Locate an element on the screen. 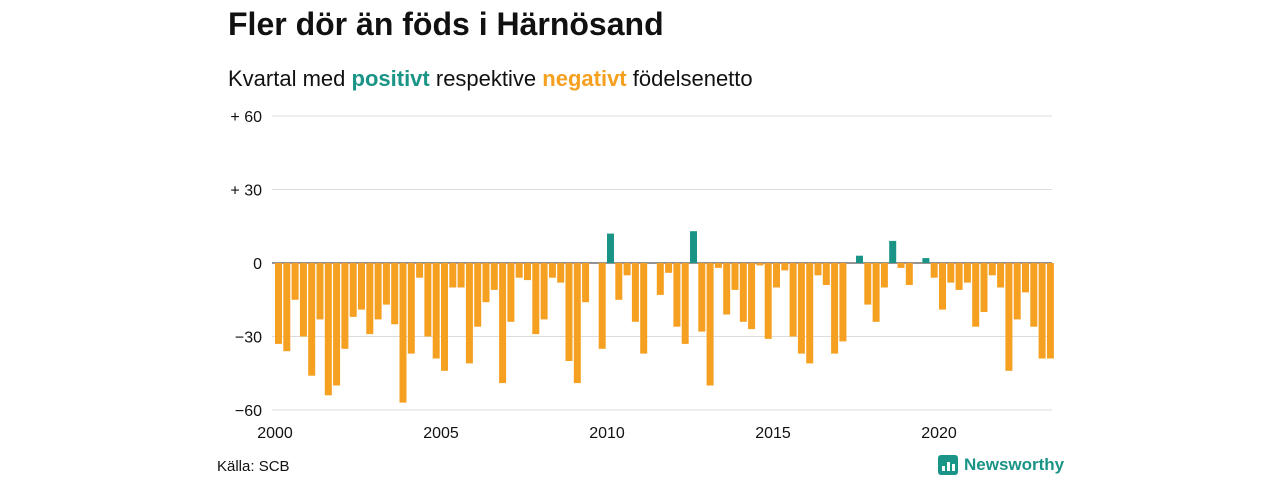 The width and height of the screenshot is (1280, 480). x-axis-labels: 2000 2005 2010 2015 2020 is located at coordinates (607, 433).